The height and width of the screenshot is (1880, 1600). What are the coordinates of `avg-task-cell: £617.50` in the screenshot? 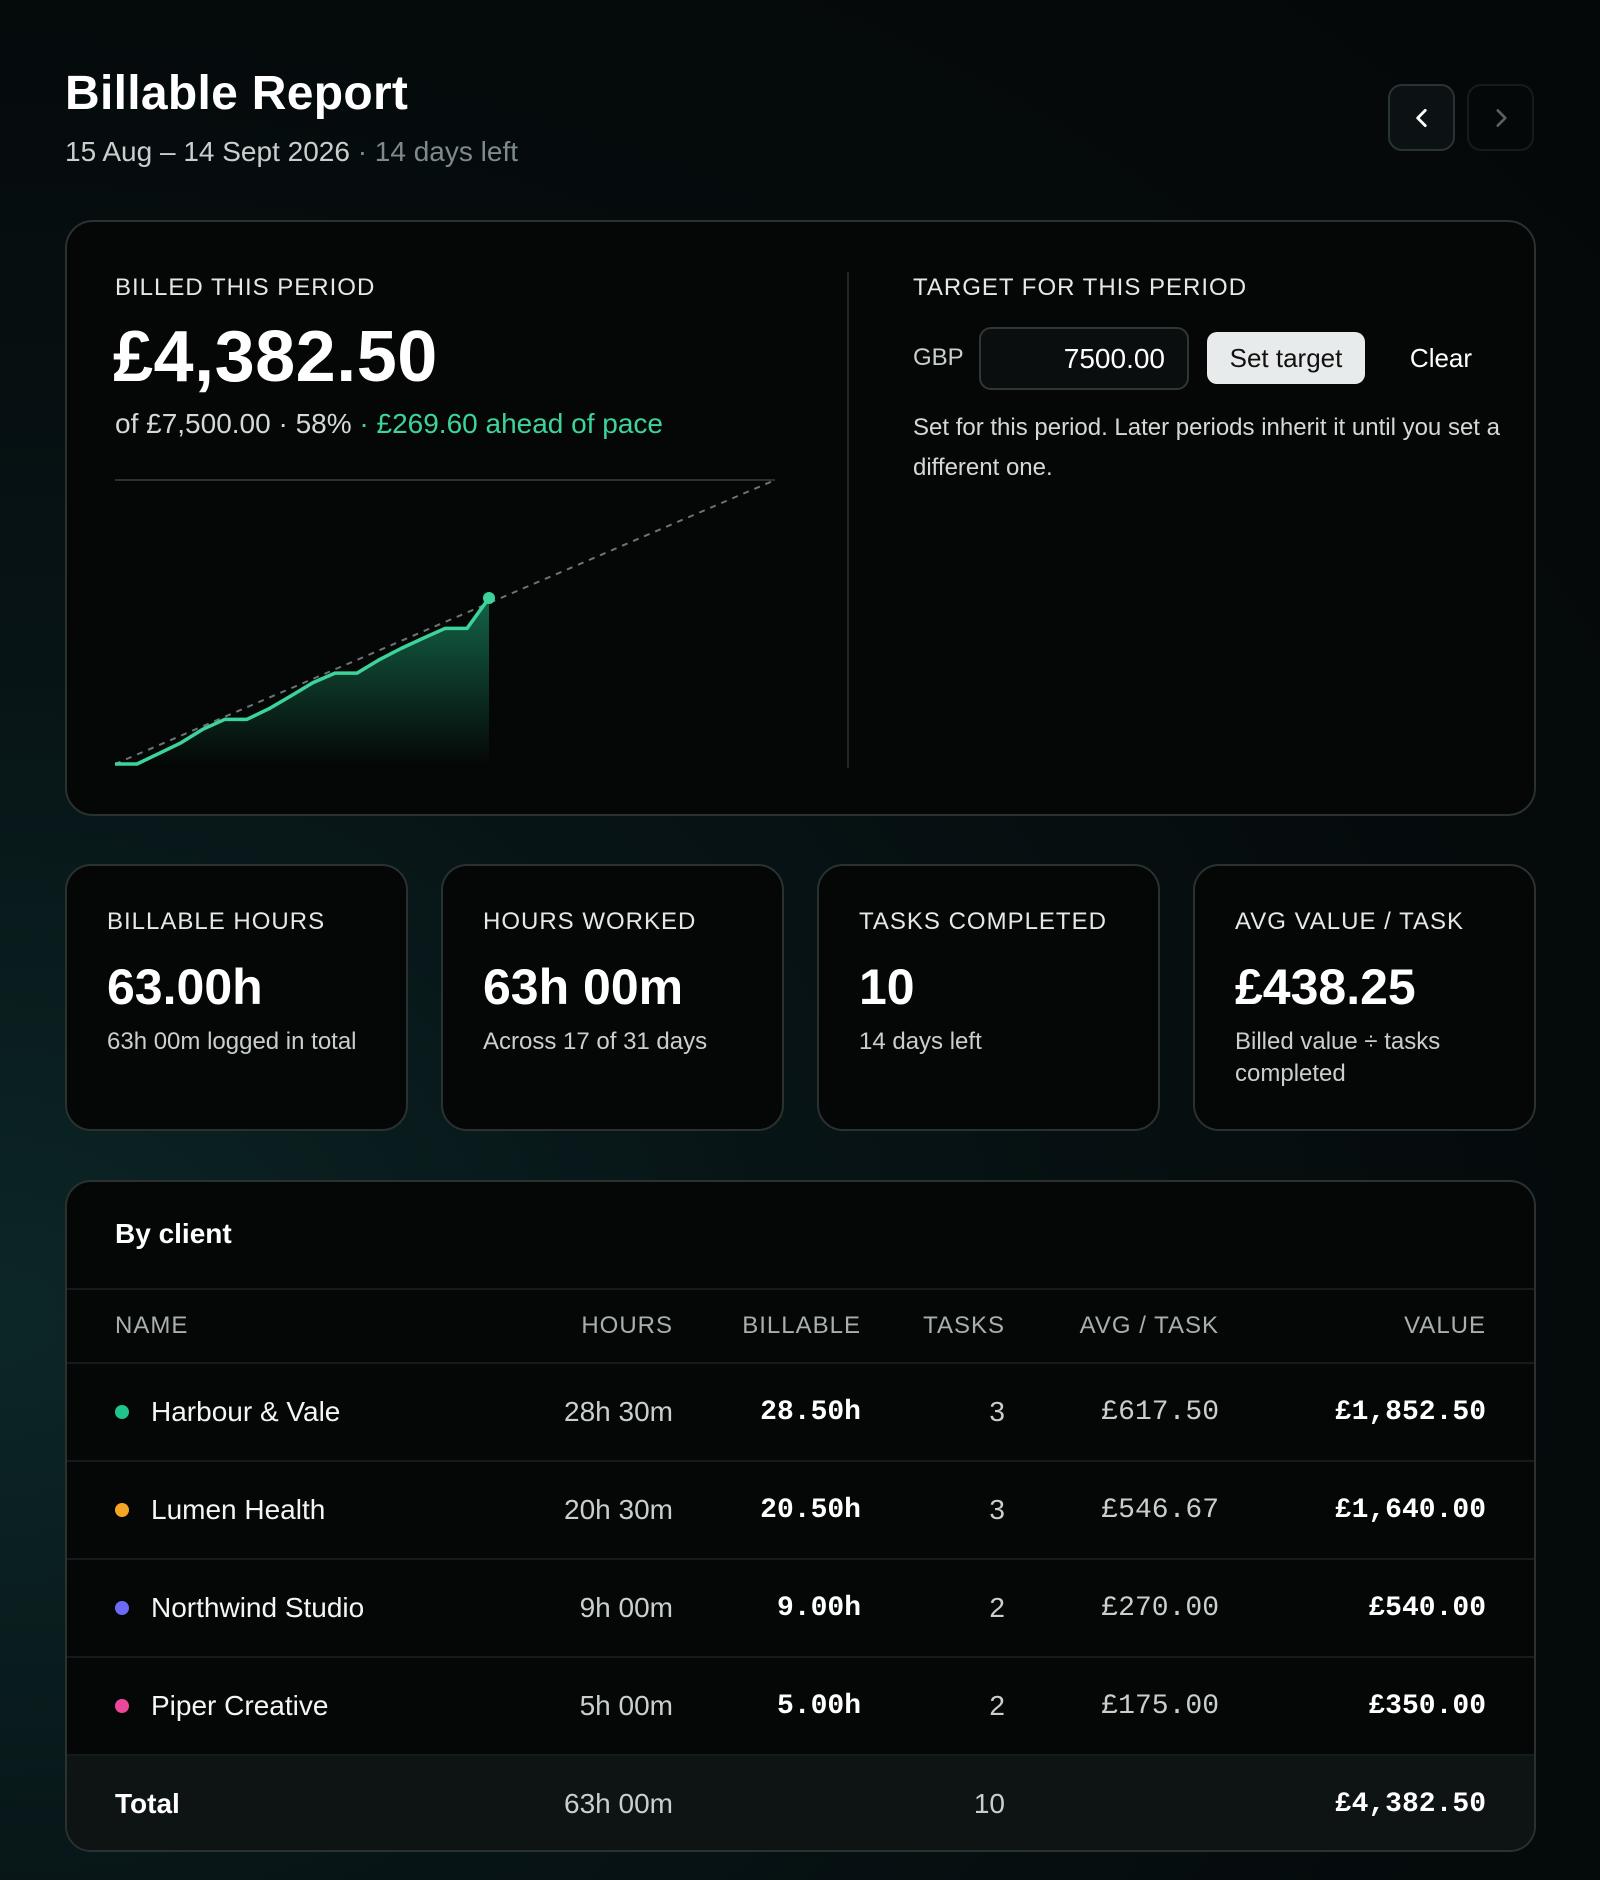 It's located at (1160, 1412).